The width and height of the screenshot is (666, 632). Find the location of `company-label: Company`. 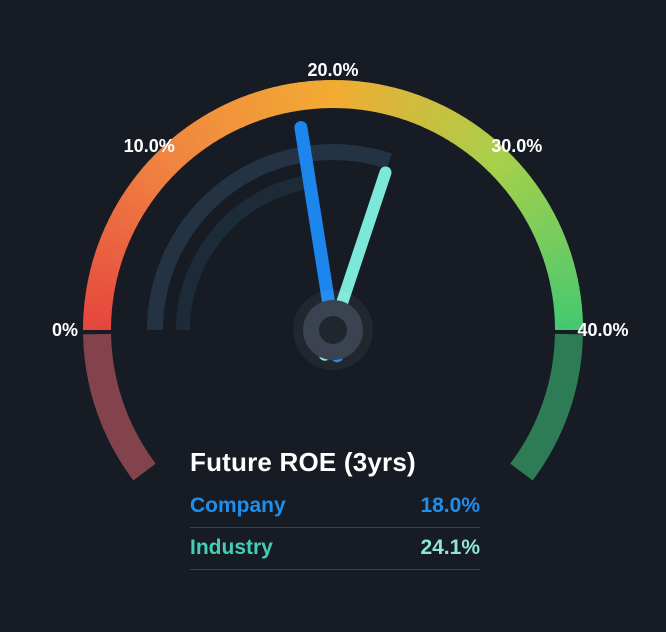

company-label: Company is located at coordinates (238, 505).